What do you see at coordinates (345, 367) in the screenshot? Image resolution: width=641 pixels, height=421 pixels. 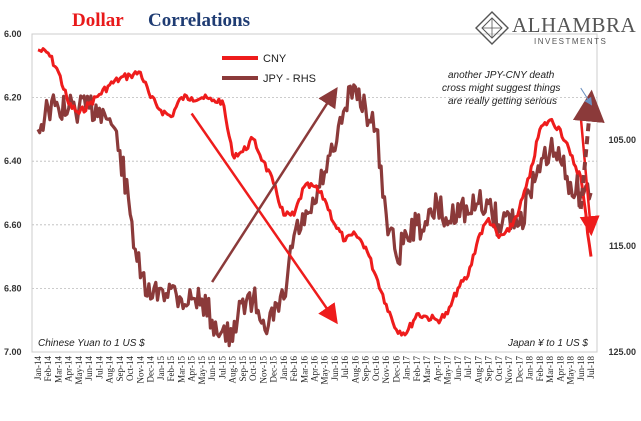 I see `x-tick-label: Jul-16` at bounding box center [345, 367].